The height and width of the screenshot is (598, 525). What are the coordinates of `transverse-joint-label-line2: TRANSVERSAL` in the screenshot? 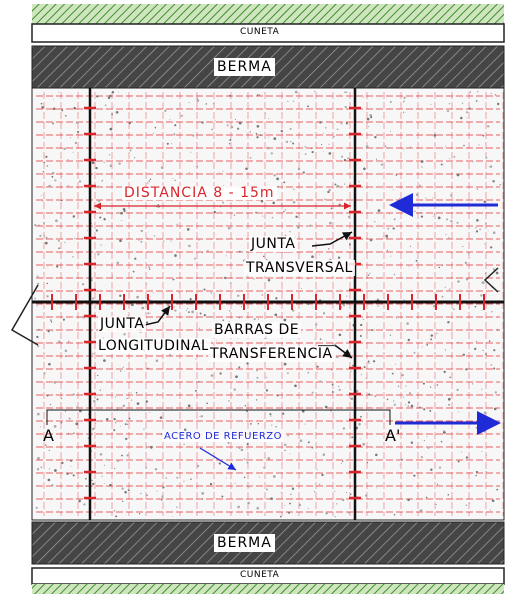 It's located at (299, 268).